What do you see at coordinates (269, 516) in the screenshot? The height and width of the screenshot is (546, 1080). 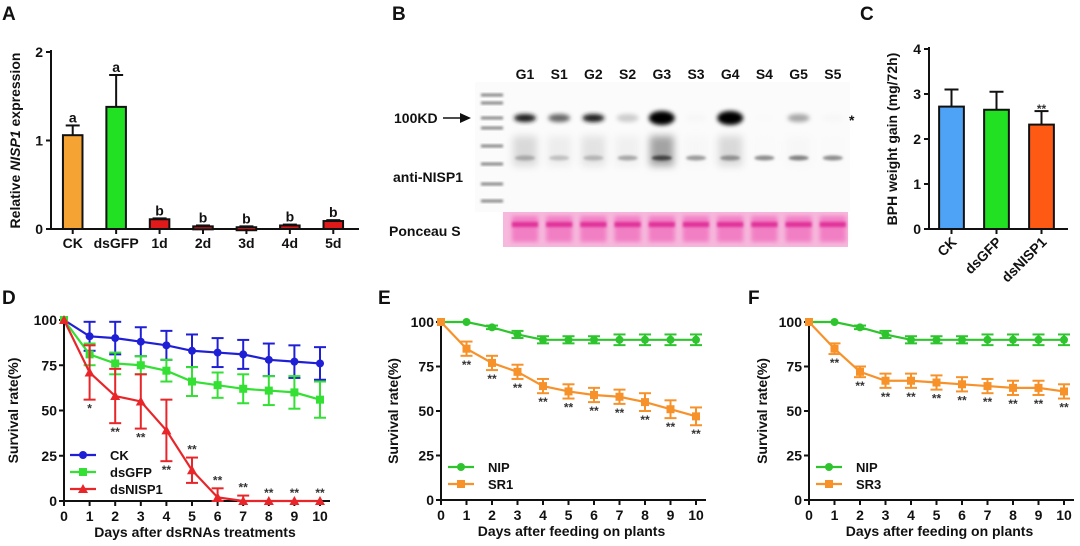 I see `x-tick-label: 8` at bounding box center [269, 516].